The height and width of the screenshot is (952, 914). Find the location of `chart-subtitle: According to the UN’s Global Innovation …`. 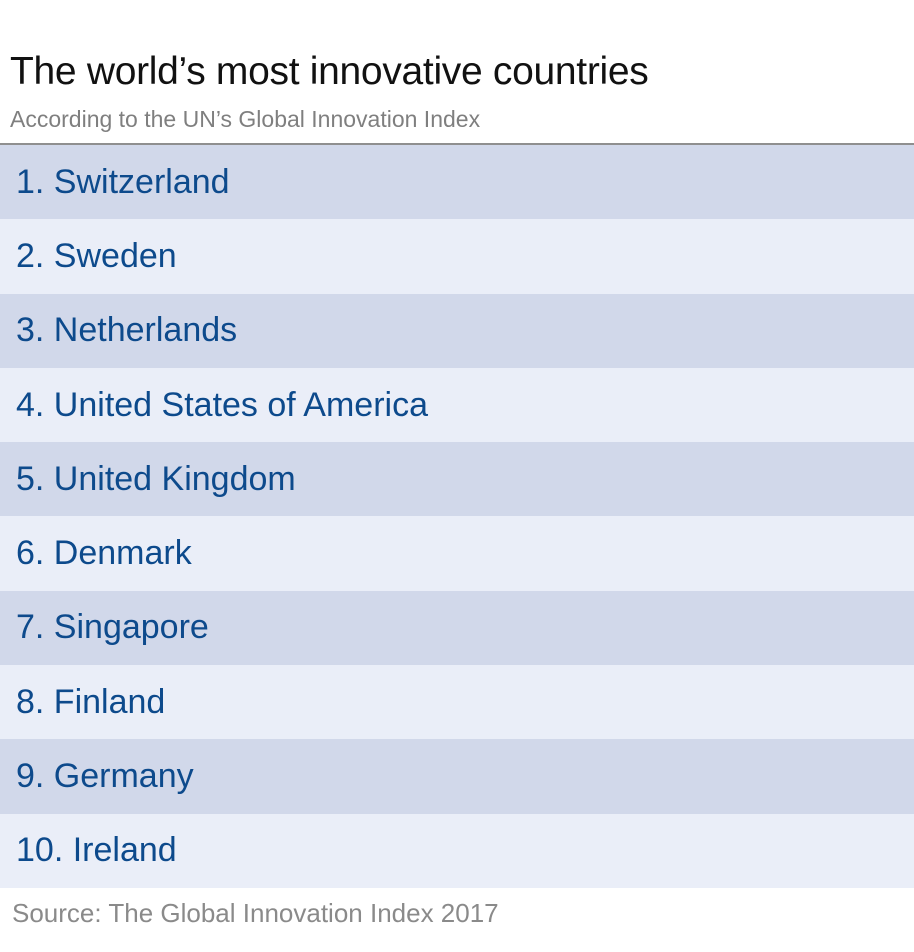

chart-subtitle: According to the UN’s Global Innovation … is located at coordinates (245, 119).